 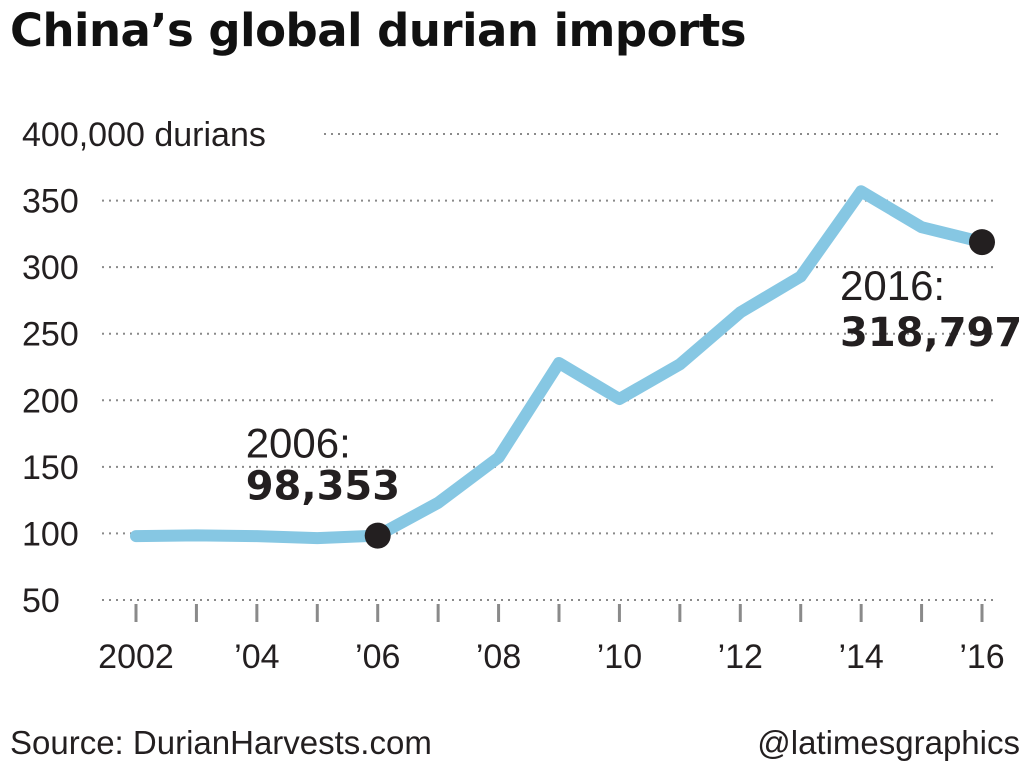 What do you see at coordinates (619, 657) in the screenshot?
I see `x-tick-label: ’10` at bounding box center [619, 657].